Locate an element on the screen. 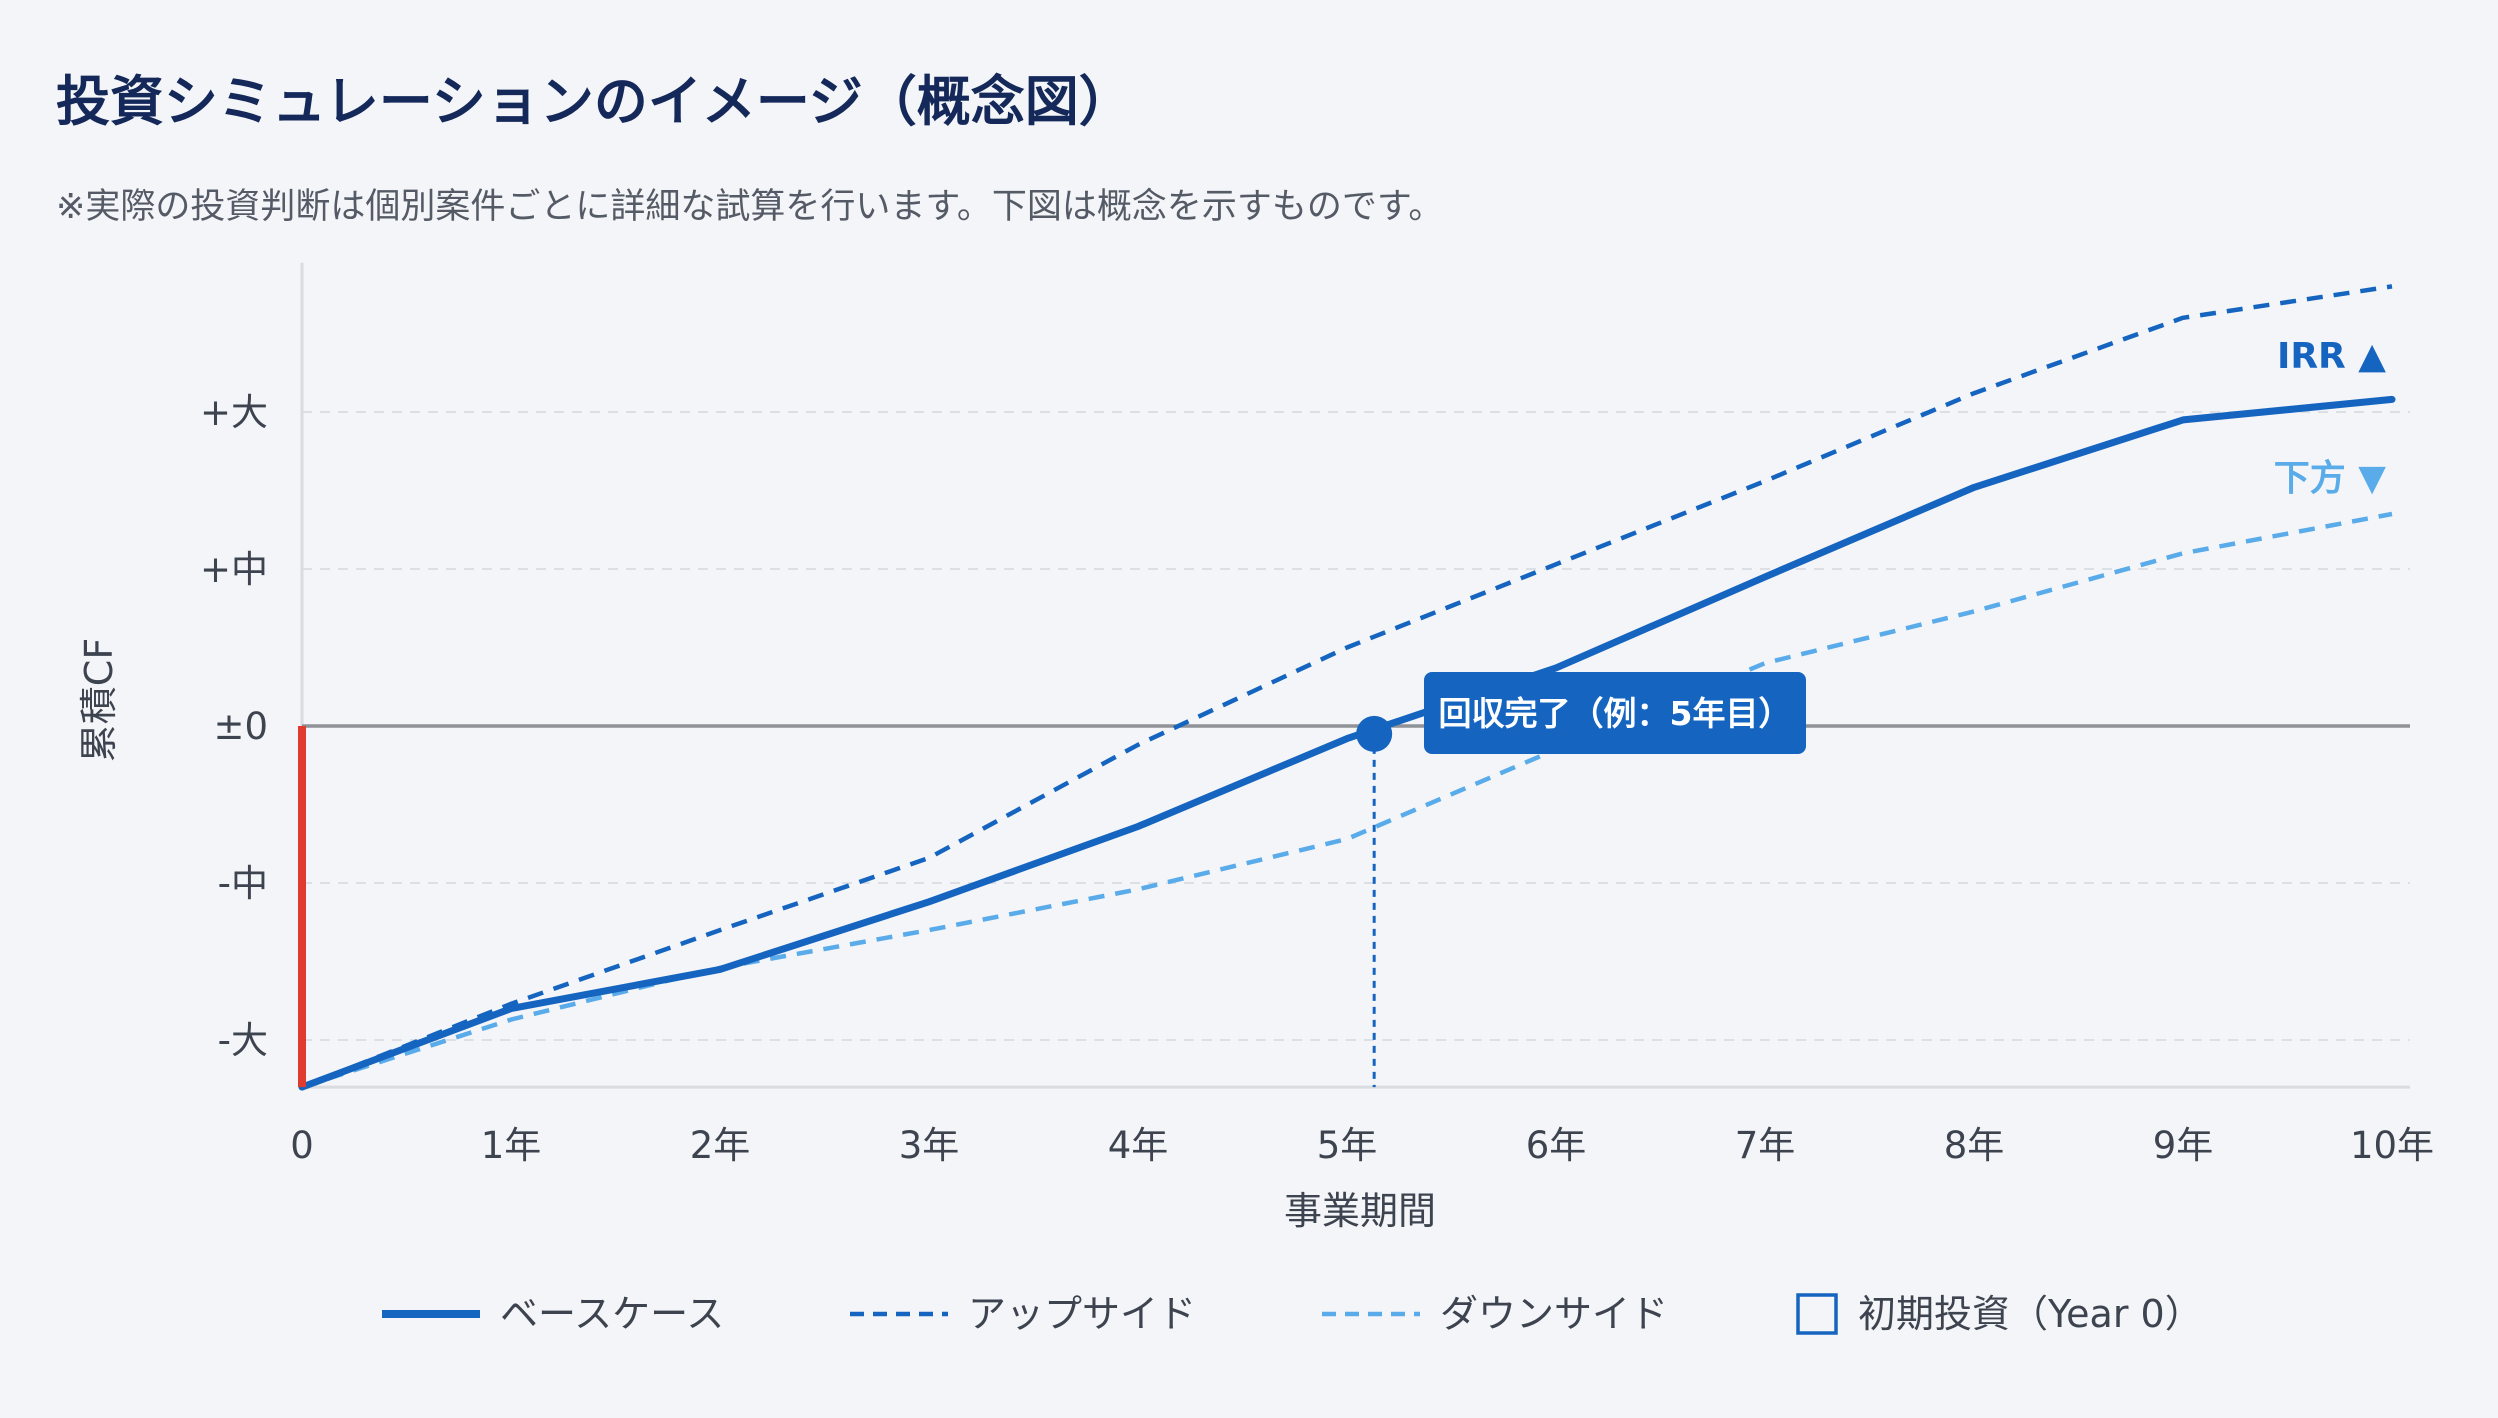 The width and height of the screenshot is (2498, 1418). legend-item: アップサイド is located at coordinates (1023, 1314).